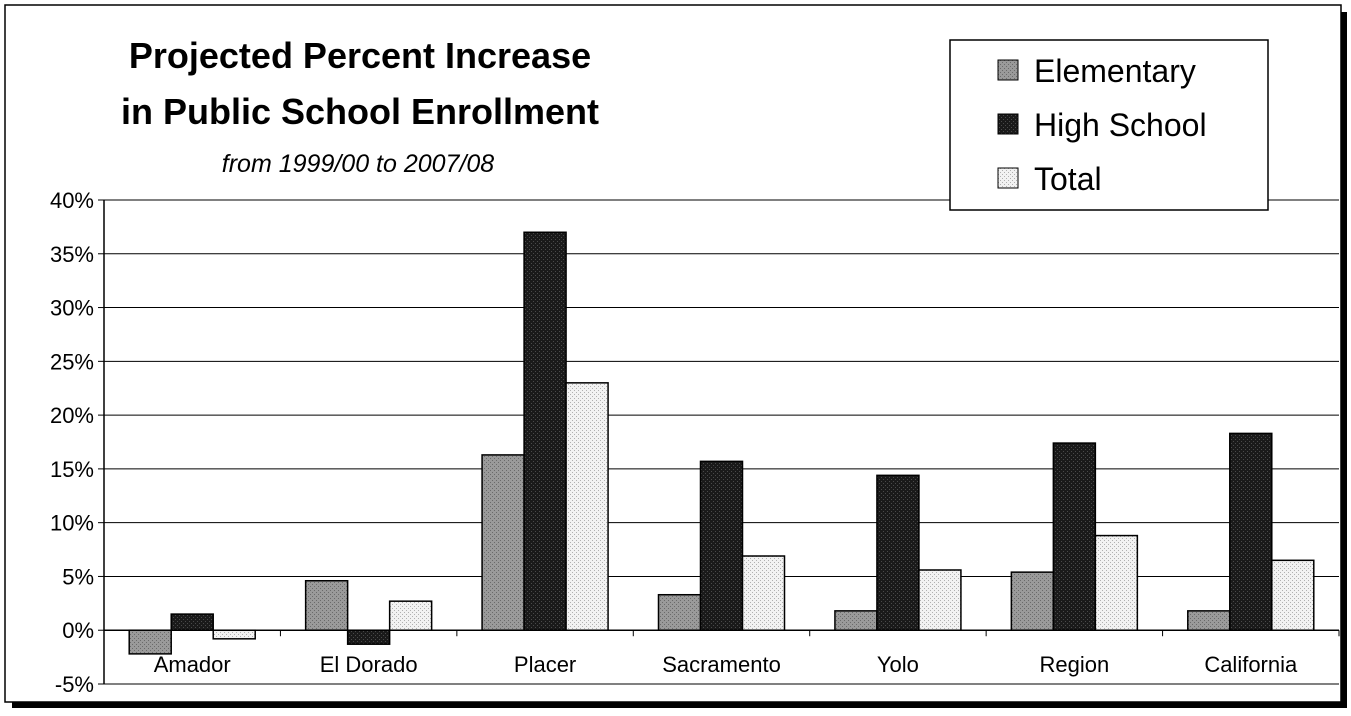 Image resolution: width=1351 pixels, height=716 pixels. What do you see at coordinates (721, 664) in the screenshot?
I see `x-tick-label: Sacramento` at bounding box center [721, 664].